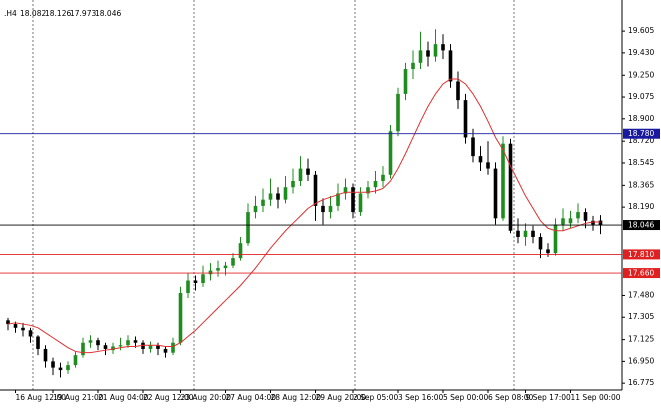  Describe the element at coordinates (641, 339) in the screenshot. I see `y-tick-label: 17.125` at that location.